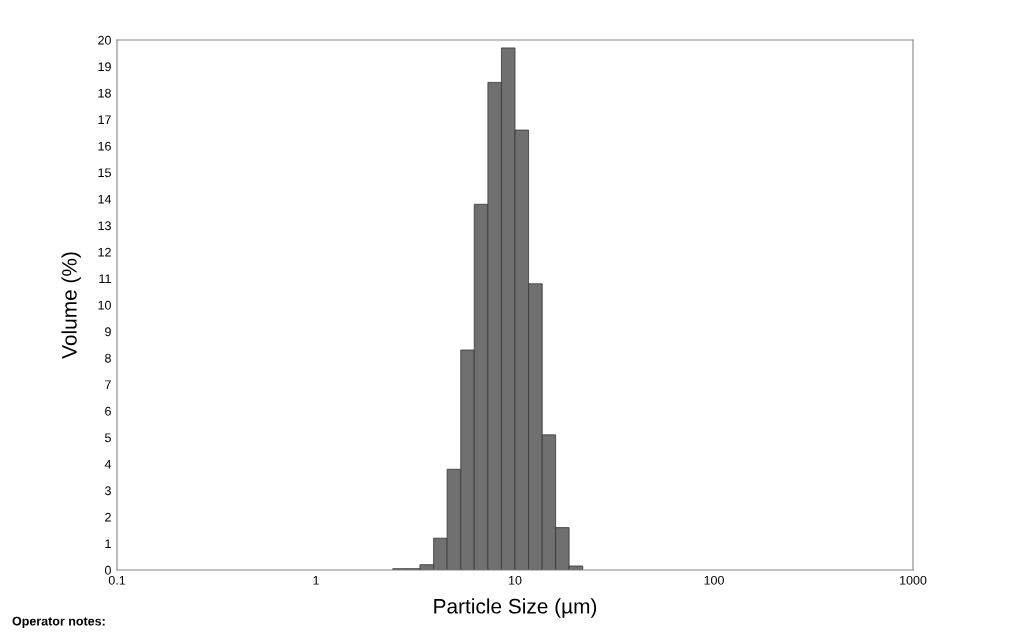 The height and width of the screenshot is (636, 1010). I want to click on y-axis-title: Volume (%), so click(71, 305).